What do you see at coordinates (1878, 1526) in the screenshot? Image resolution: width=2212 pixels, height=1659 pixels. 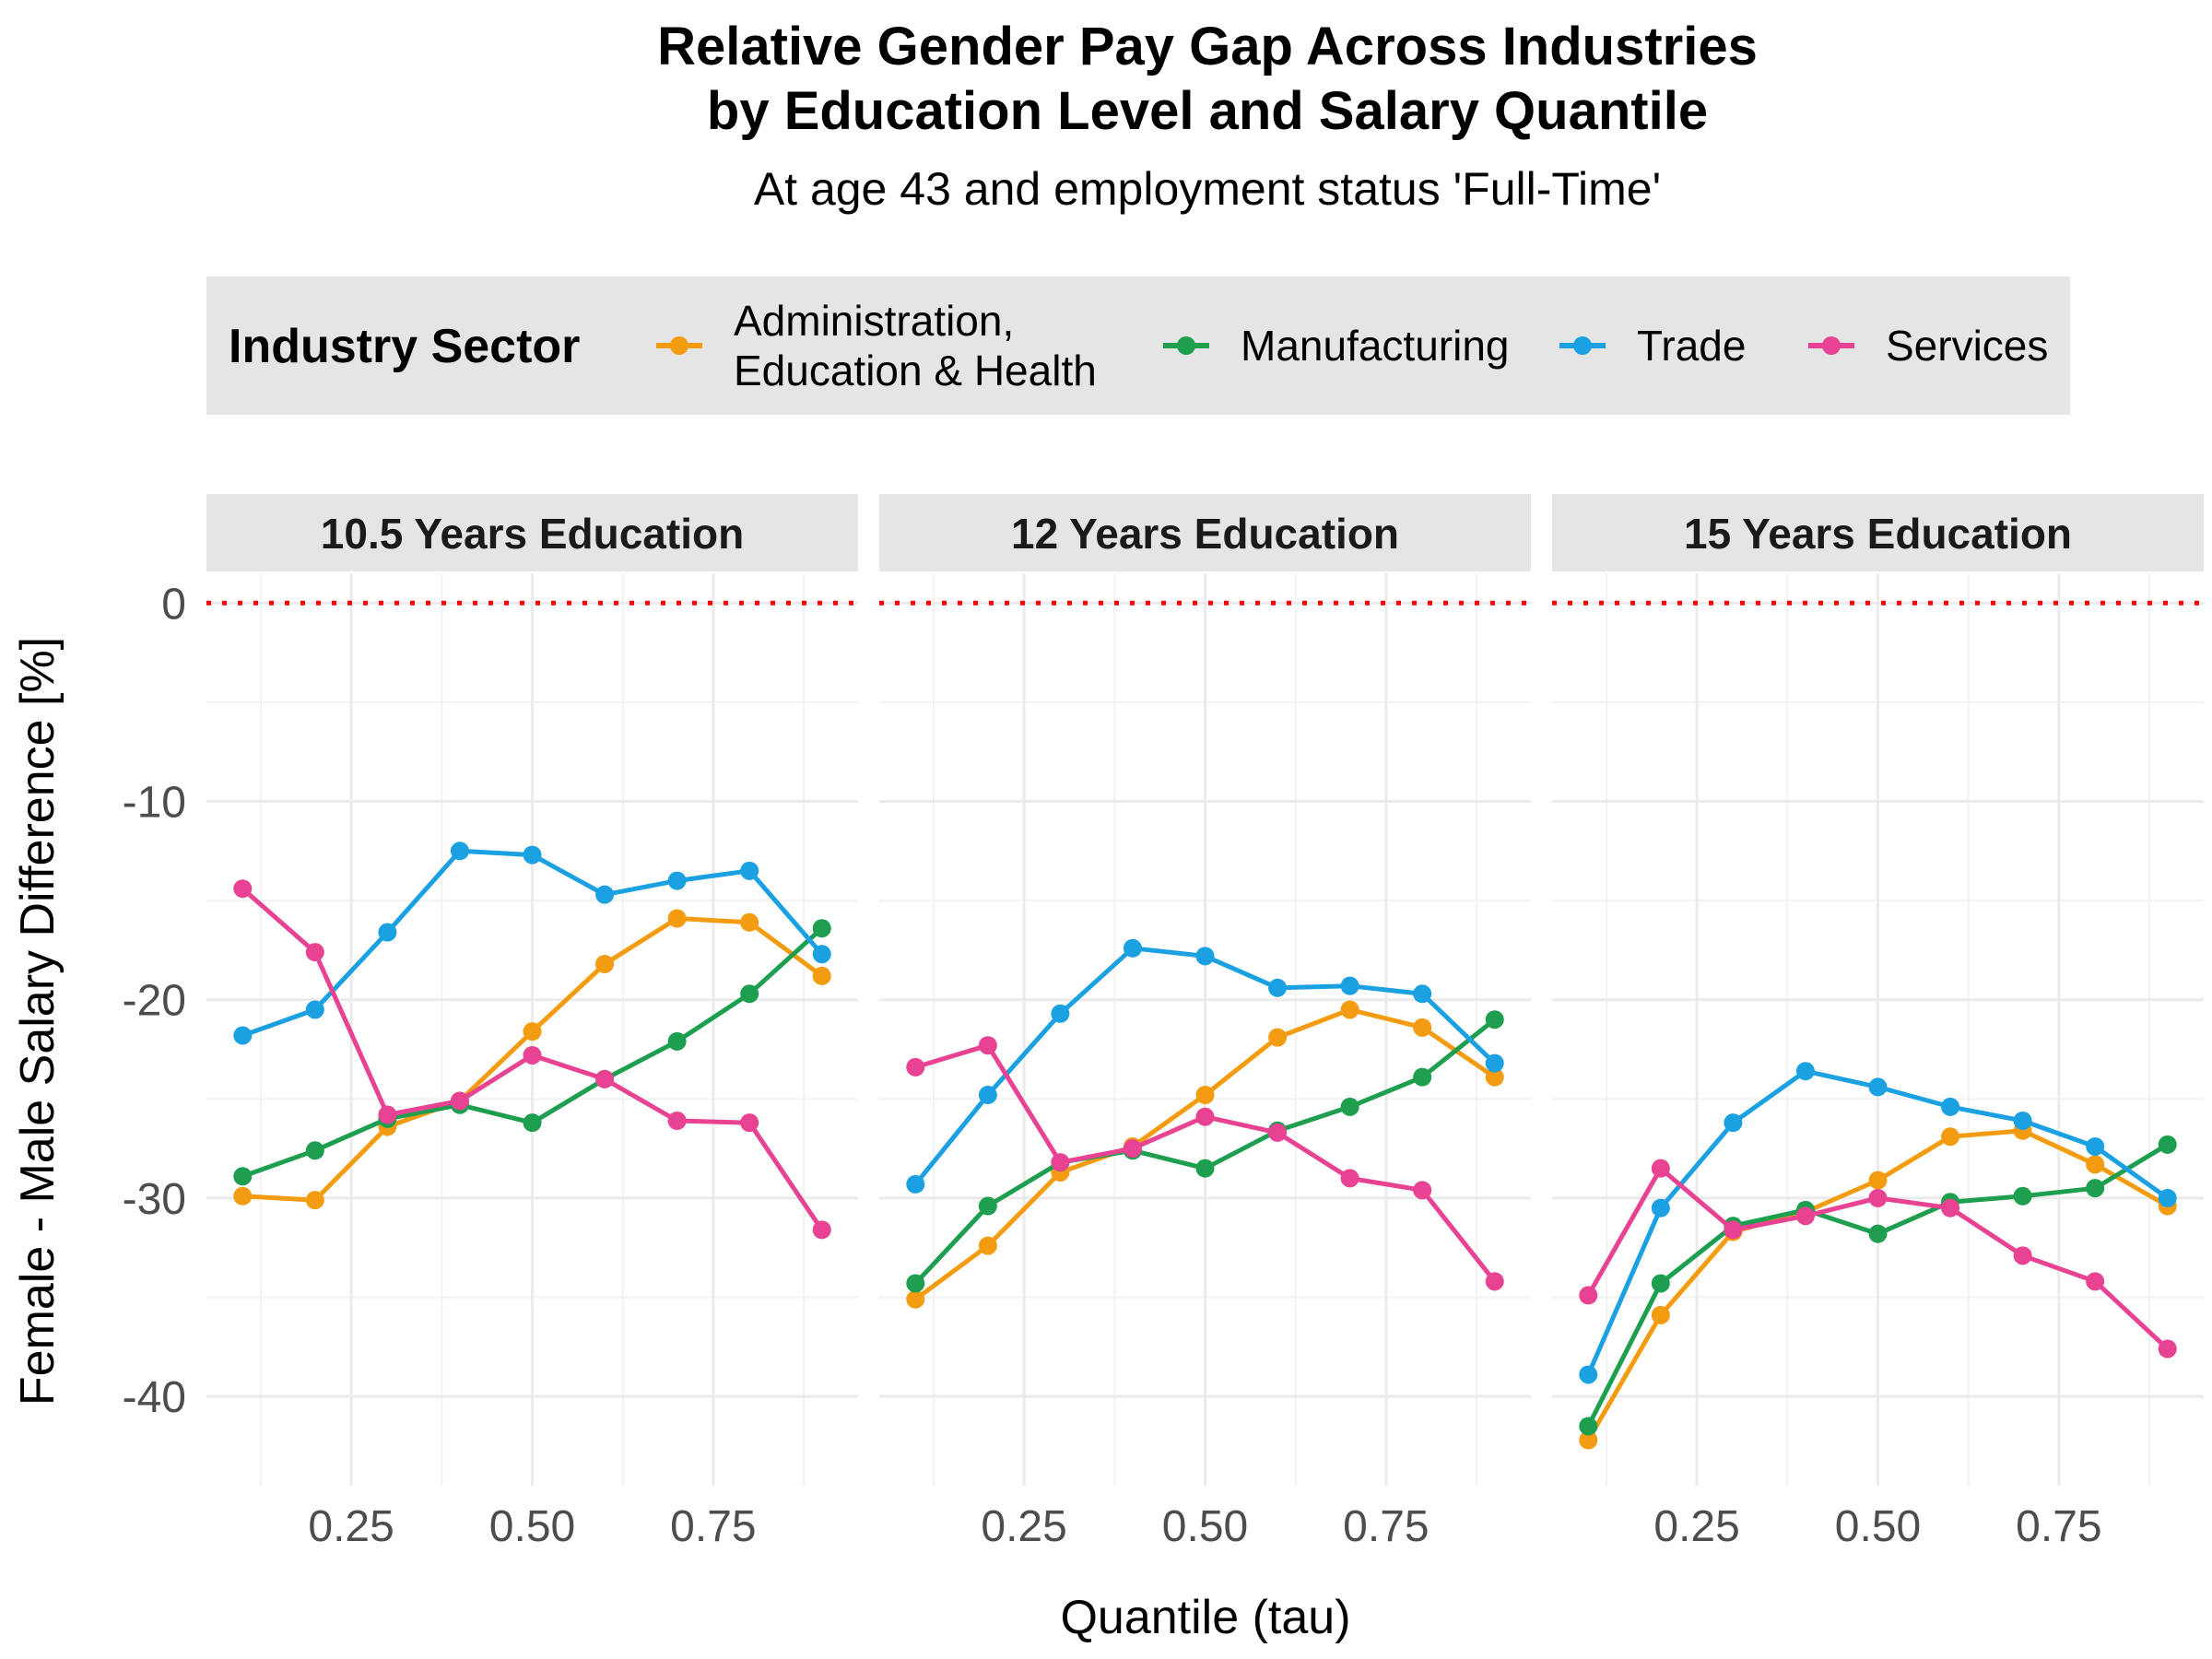 I see `x-tick-label: 0.50` at bounding box center [1878, 1526].